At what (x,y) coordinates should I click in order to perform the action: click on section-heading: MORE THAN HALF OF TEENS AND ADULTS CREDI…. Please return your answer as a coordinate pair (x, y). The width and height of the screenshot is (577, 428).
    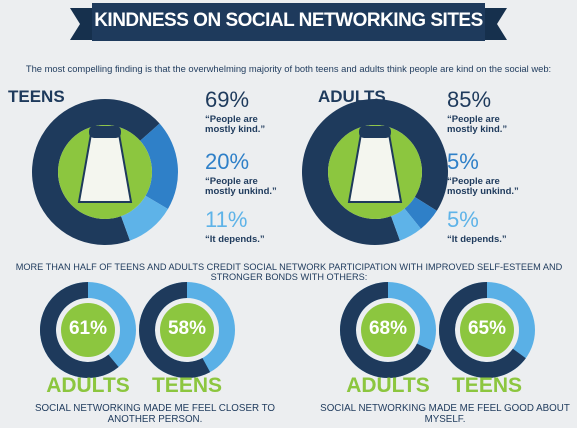
    Looking at the image, I should click on (289, 272).